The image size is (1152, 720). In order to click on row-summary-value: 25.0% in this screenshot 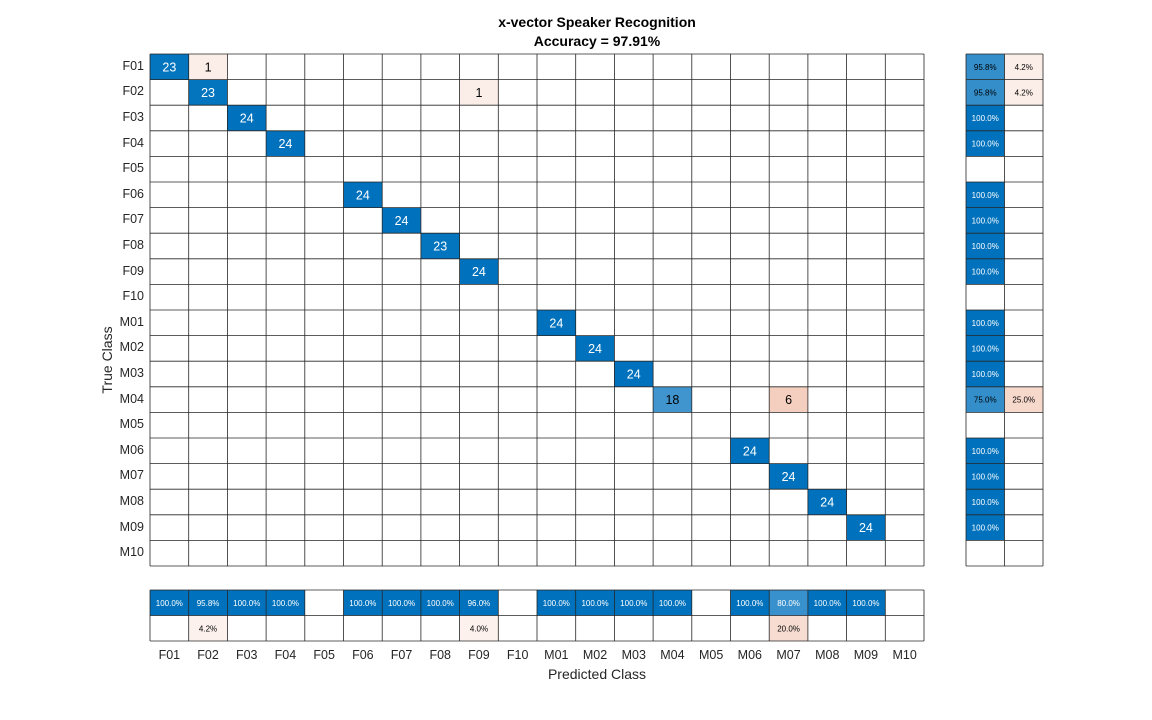, I will do `click(1023, 400)`.